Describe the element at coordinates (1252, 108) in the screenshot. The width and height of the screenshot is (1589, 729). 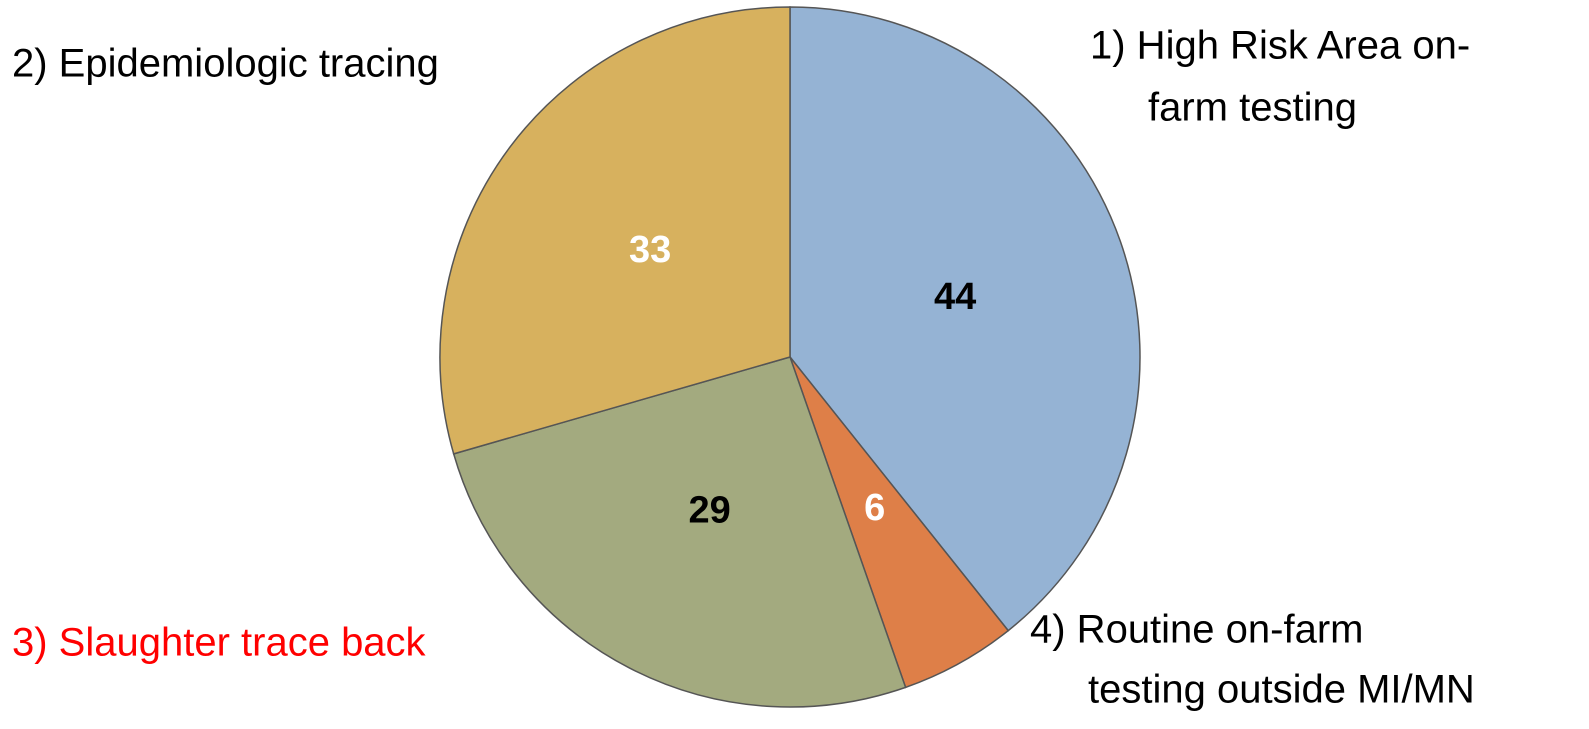
I see `category-label: farm testing` at that location.